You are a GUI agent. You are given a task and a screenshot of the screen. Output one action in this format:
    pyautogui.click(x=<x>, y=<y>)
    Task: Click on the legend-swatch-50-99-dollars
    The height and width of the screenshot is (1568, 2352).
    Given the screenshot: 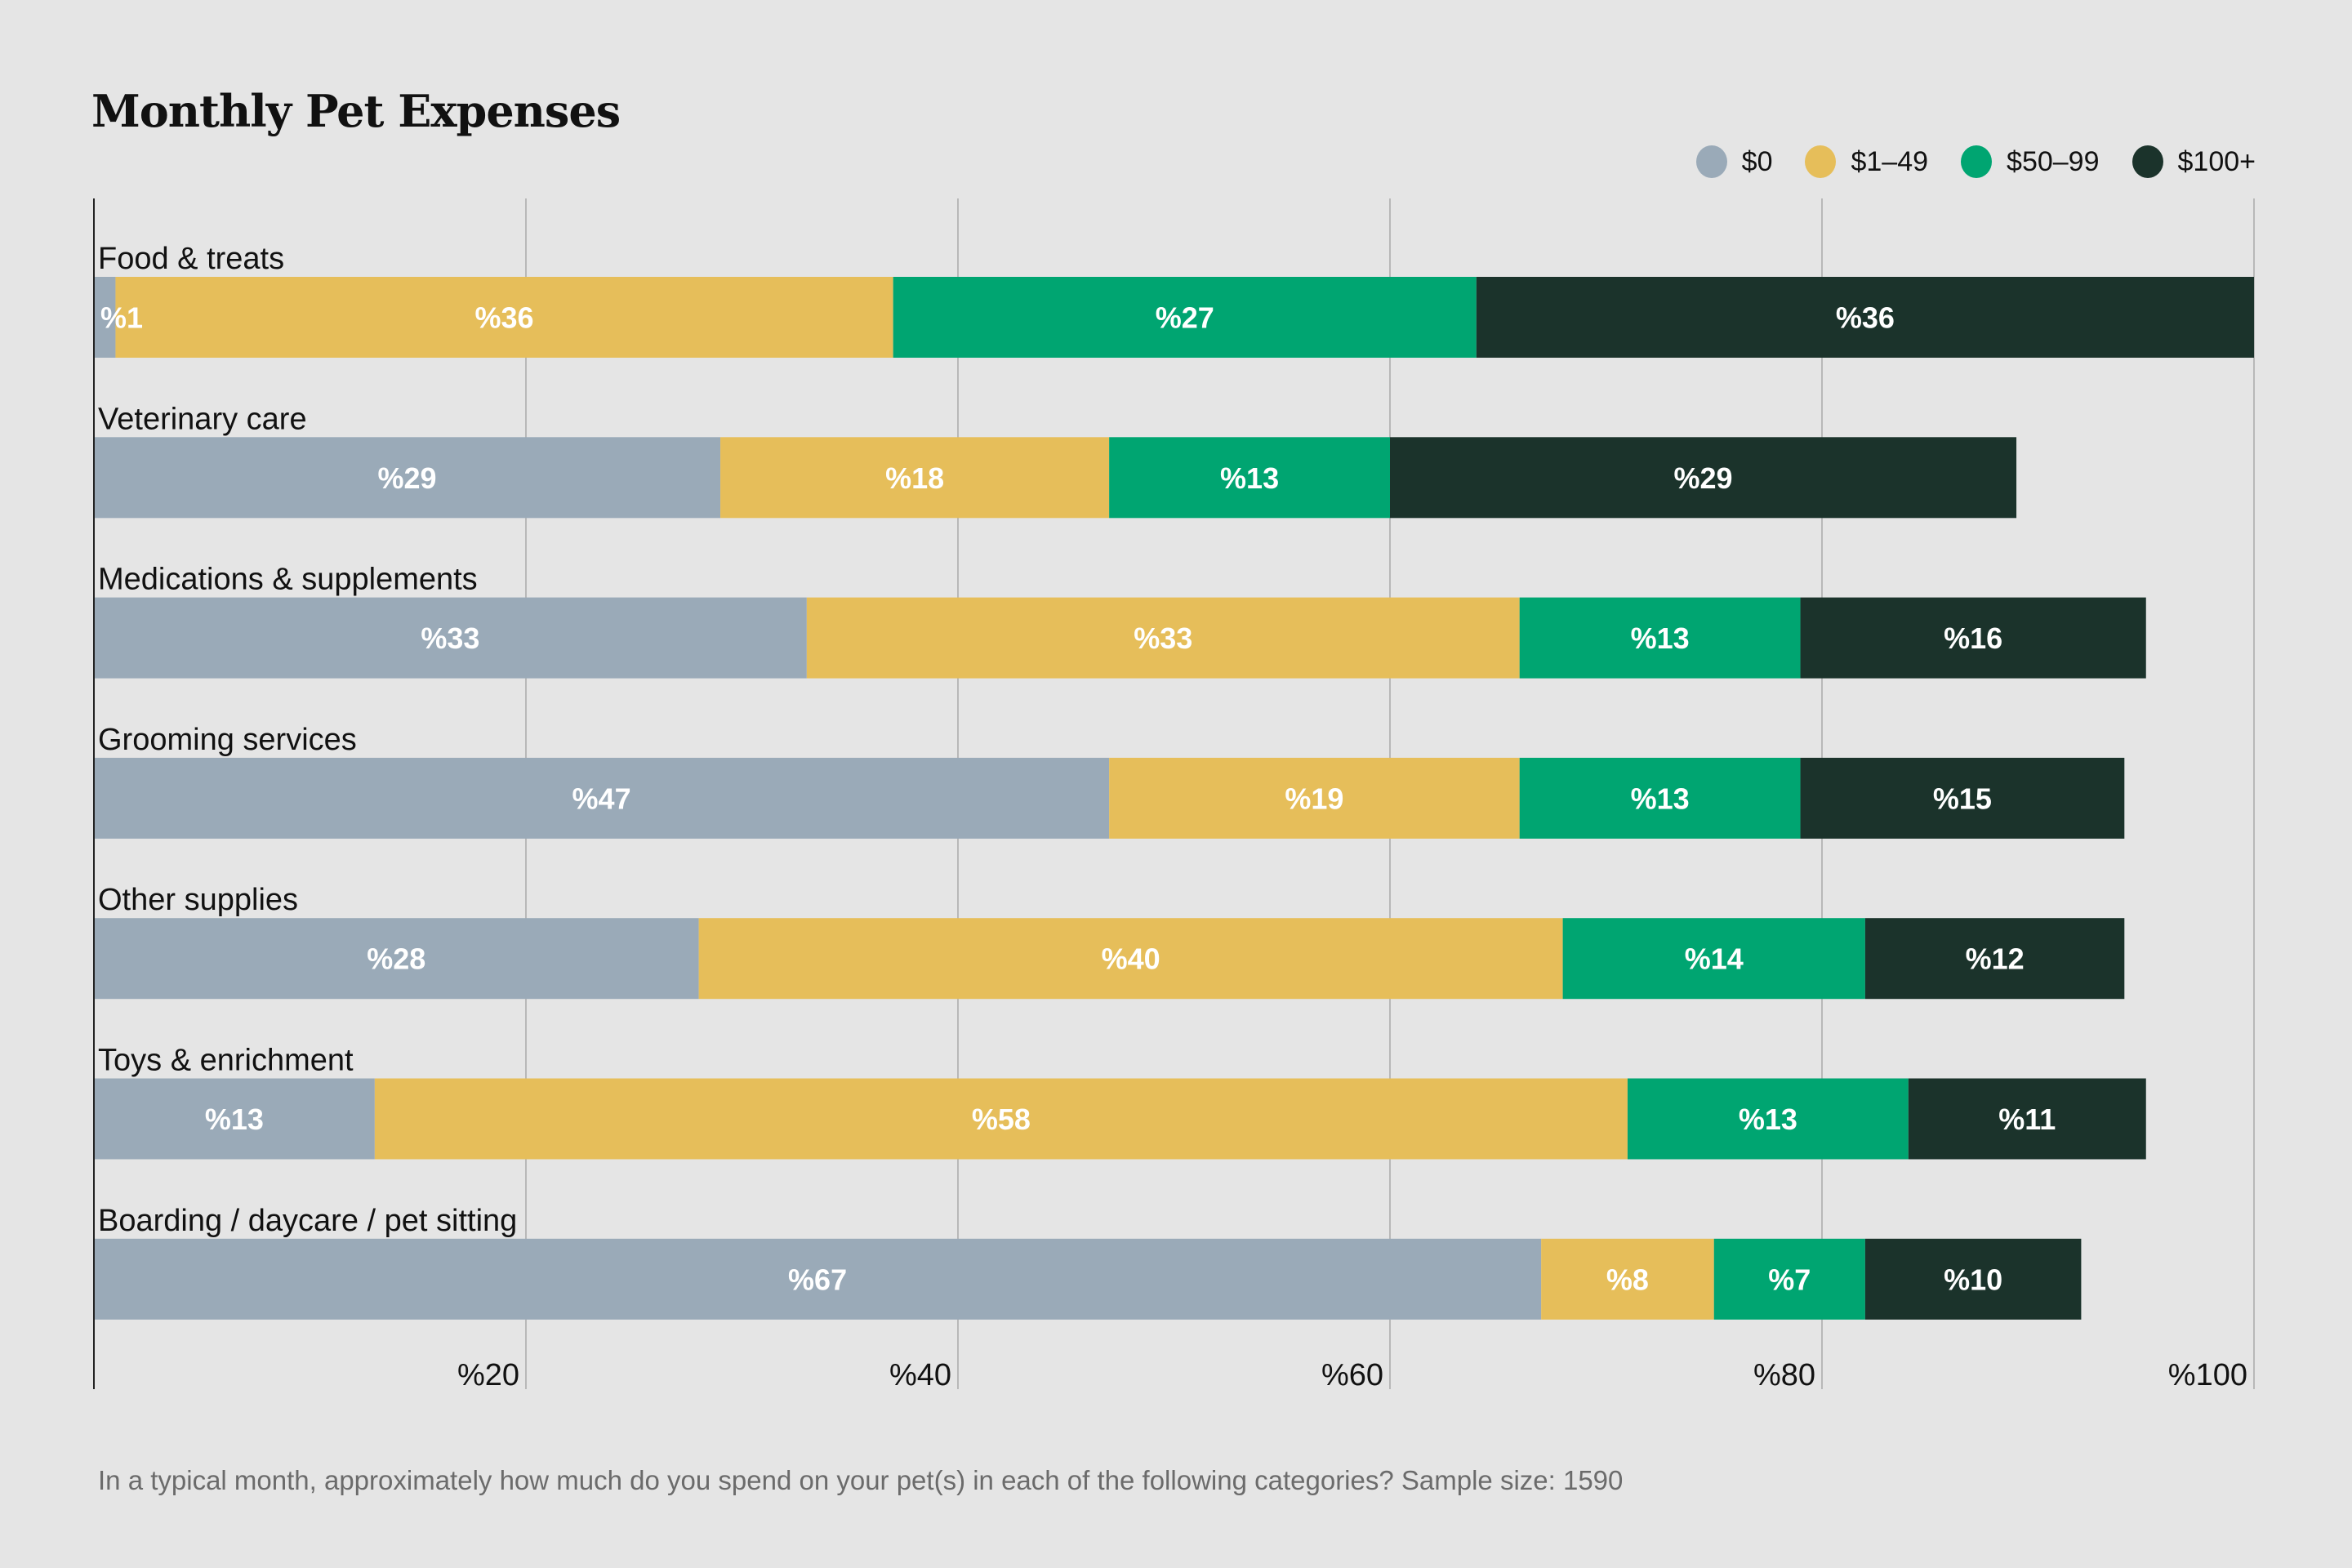 What is the action you would take?
    pyautogui.click(x=1977, y=161)
    